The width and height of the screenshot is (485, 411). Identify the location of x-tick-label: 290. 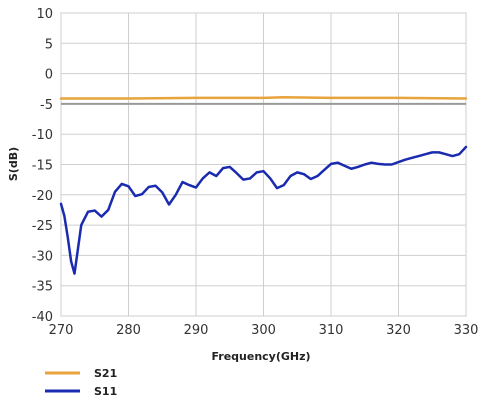
(196, 330).